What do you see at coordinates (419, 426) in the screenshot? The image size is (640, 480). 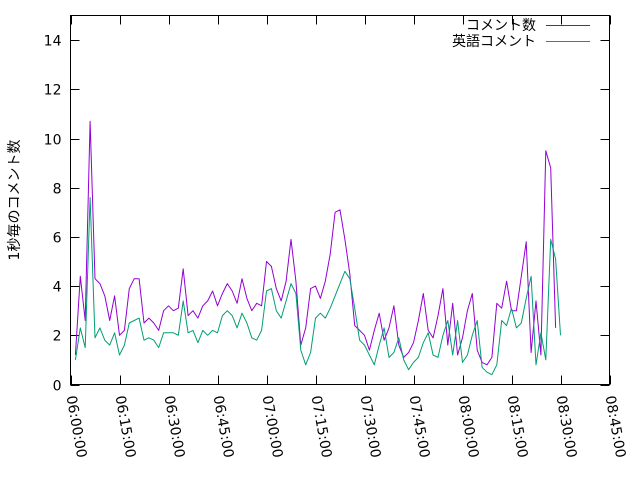 I see `x-tick-label: 07:45:00` at bounding box center [419, 426].